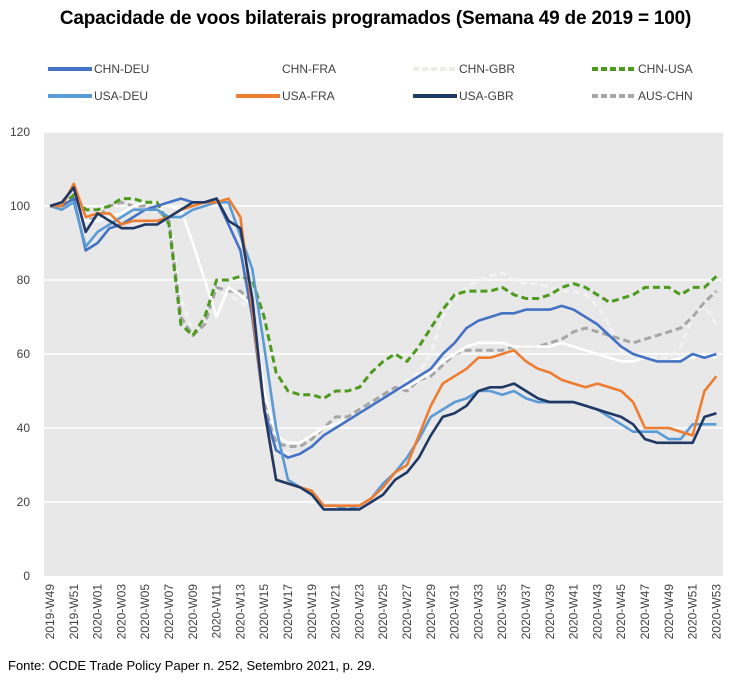 This screenshot has height=687, width=751. What do you see at coordinates (169, 612) in the screenshot?
I see `x-tick-label: 2020-W07` at bounding box center [169, 612].